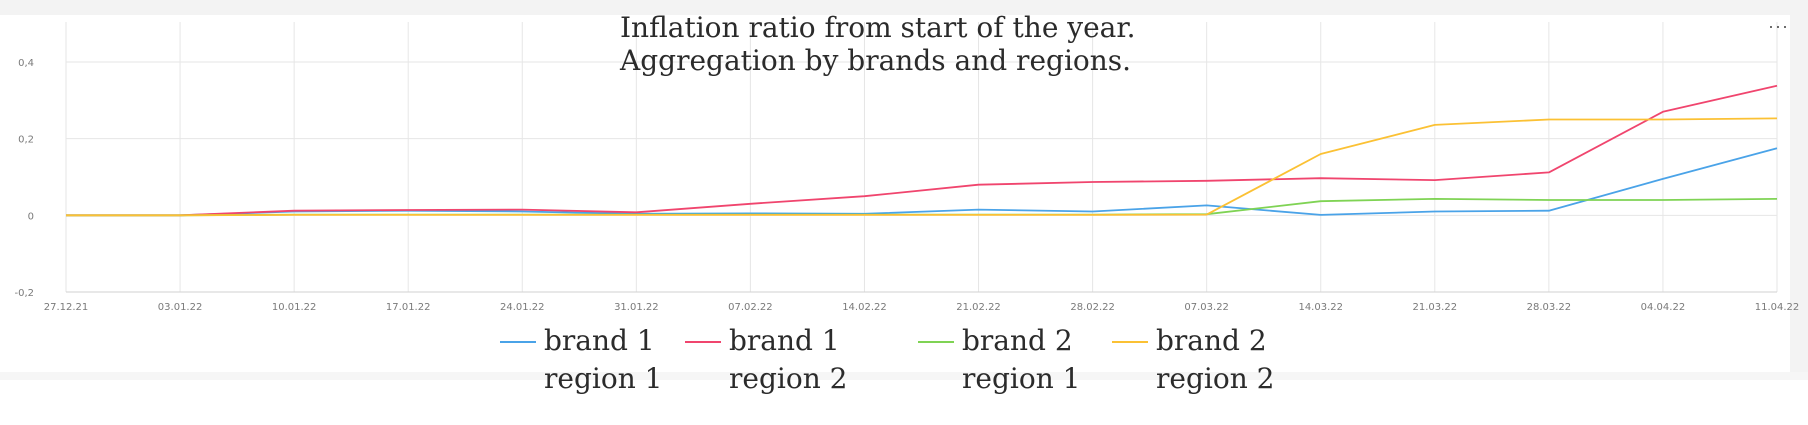 Image resolution: width=1808 pixels, height=425 pixels. Describe the element at coordinates (1211, 340) in the screenshot. I see `legend-label-4: brand 2` at that location.